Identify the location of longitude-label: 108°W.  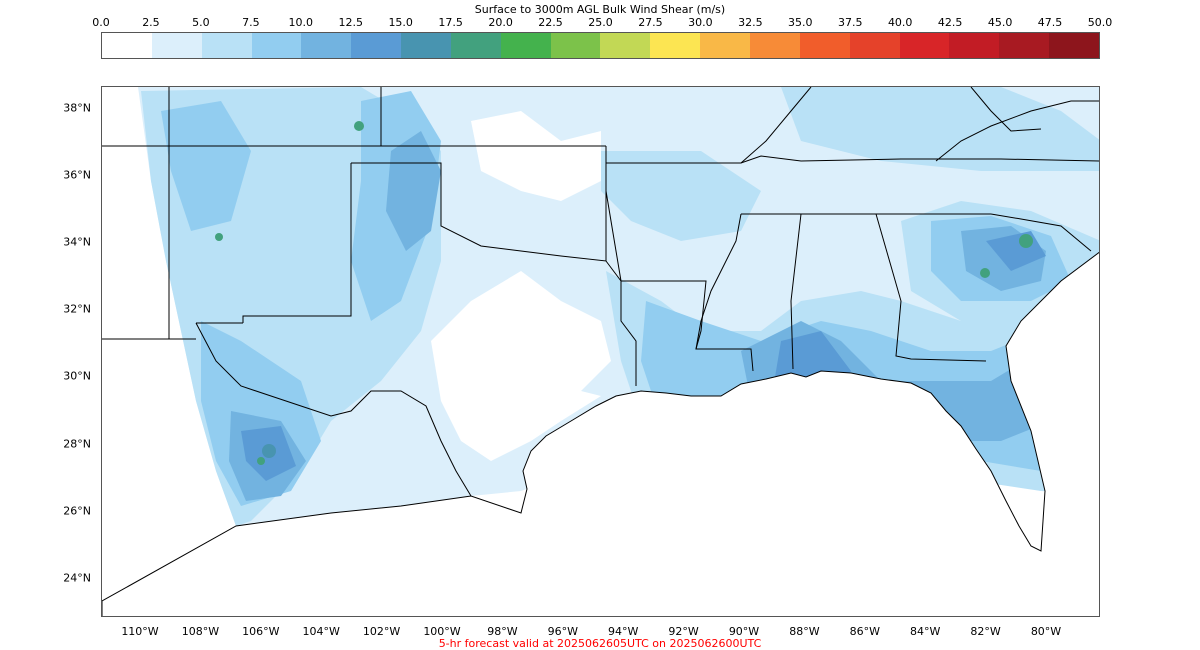
(200, 631).